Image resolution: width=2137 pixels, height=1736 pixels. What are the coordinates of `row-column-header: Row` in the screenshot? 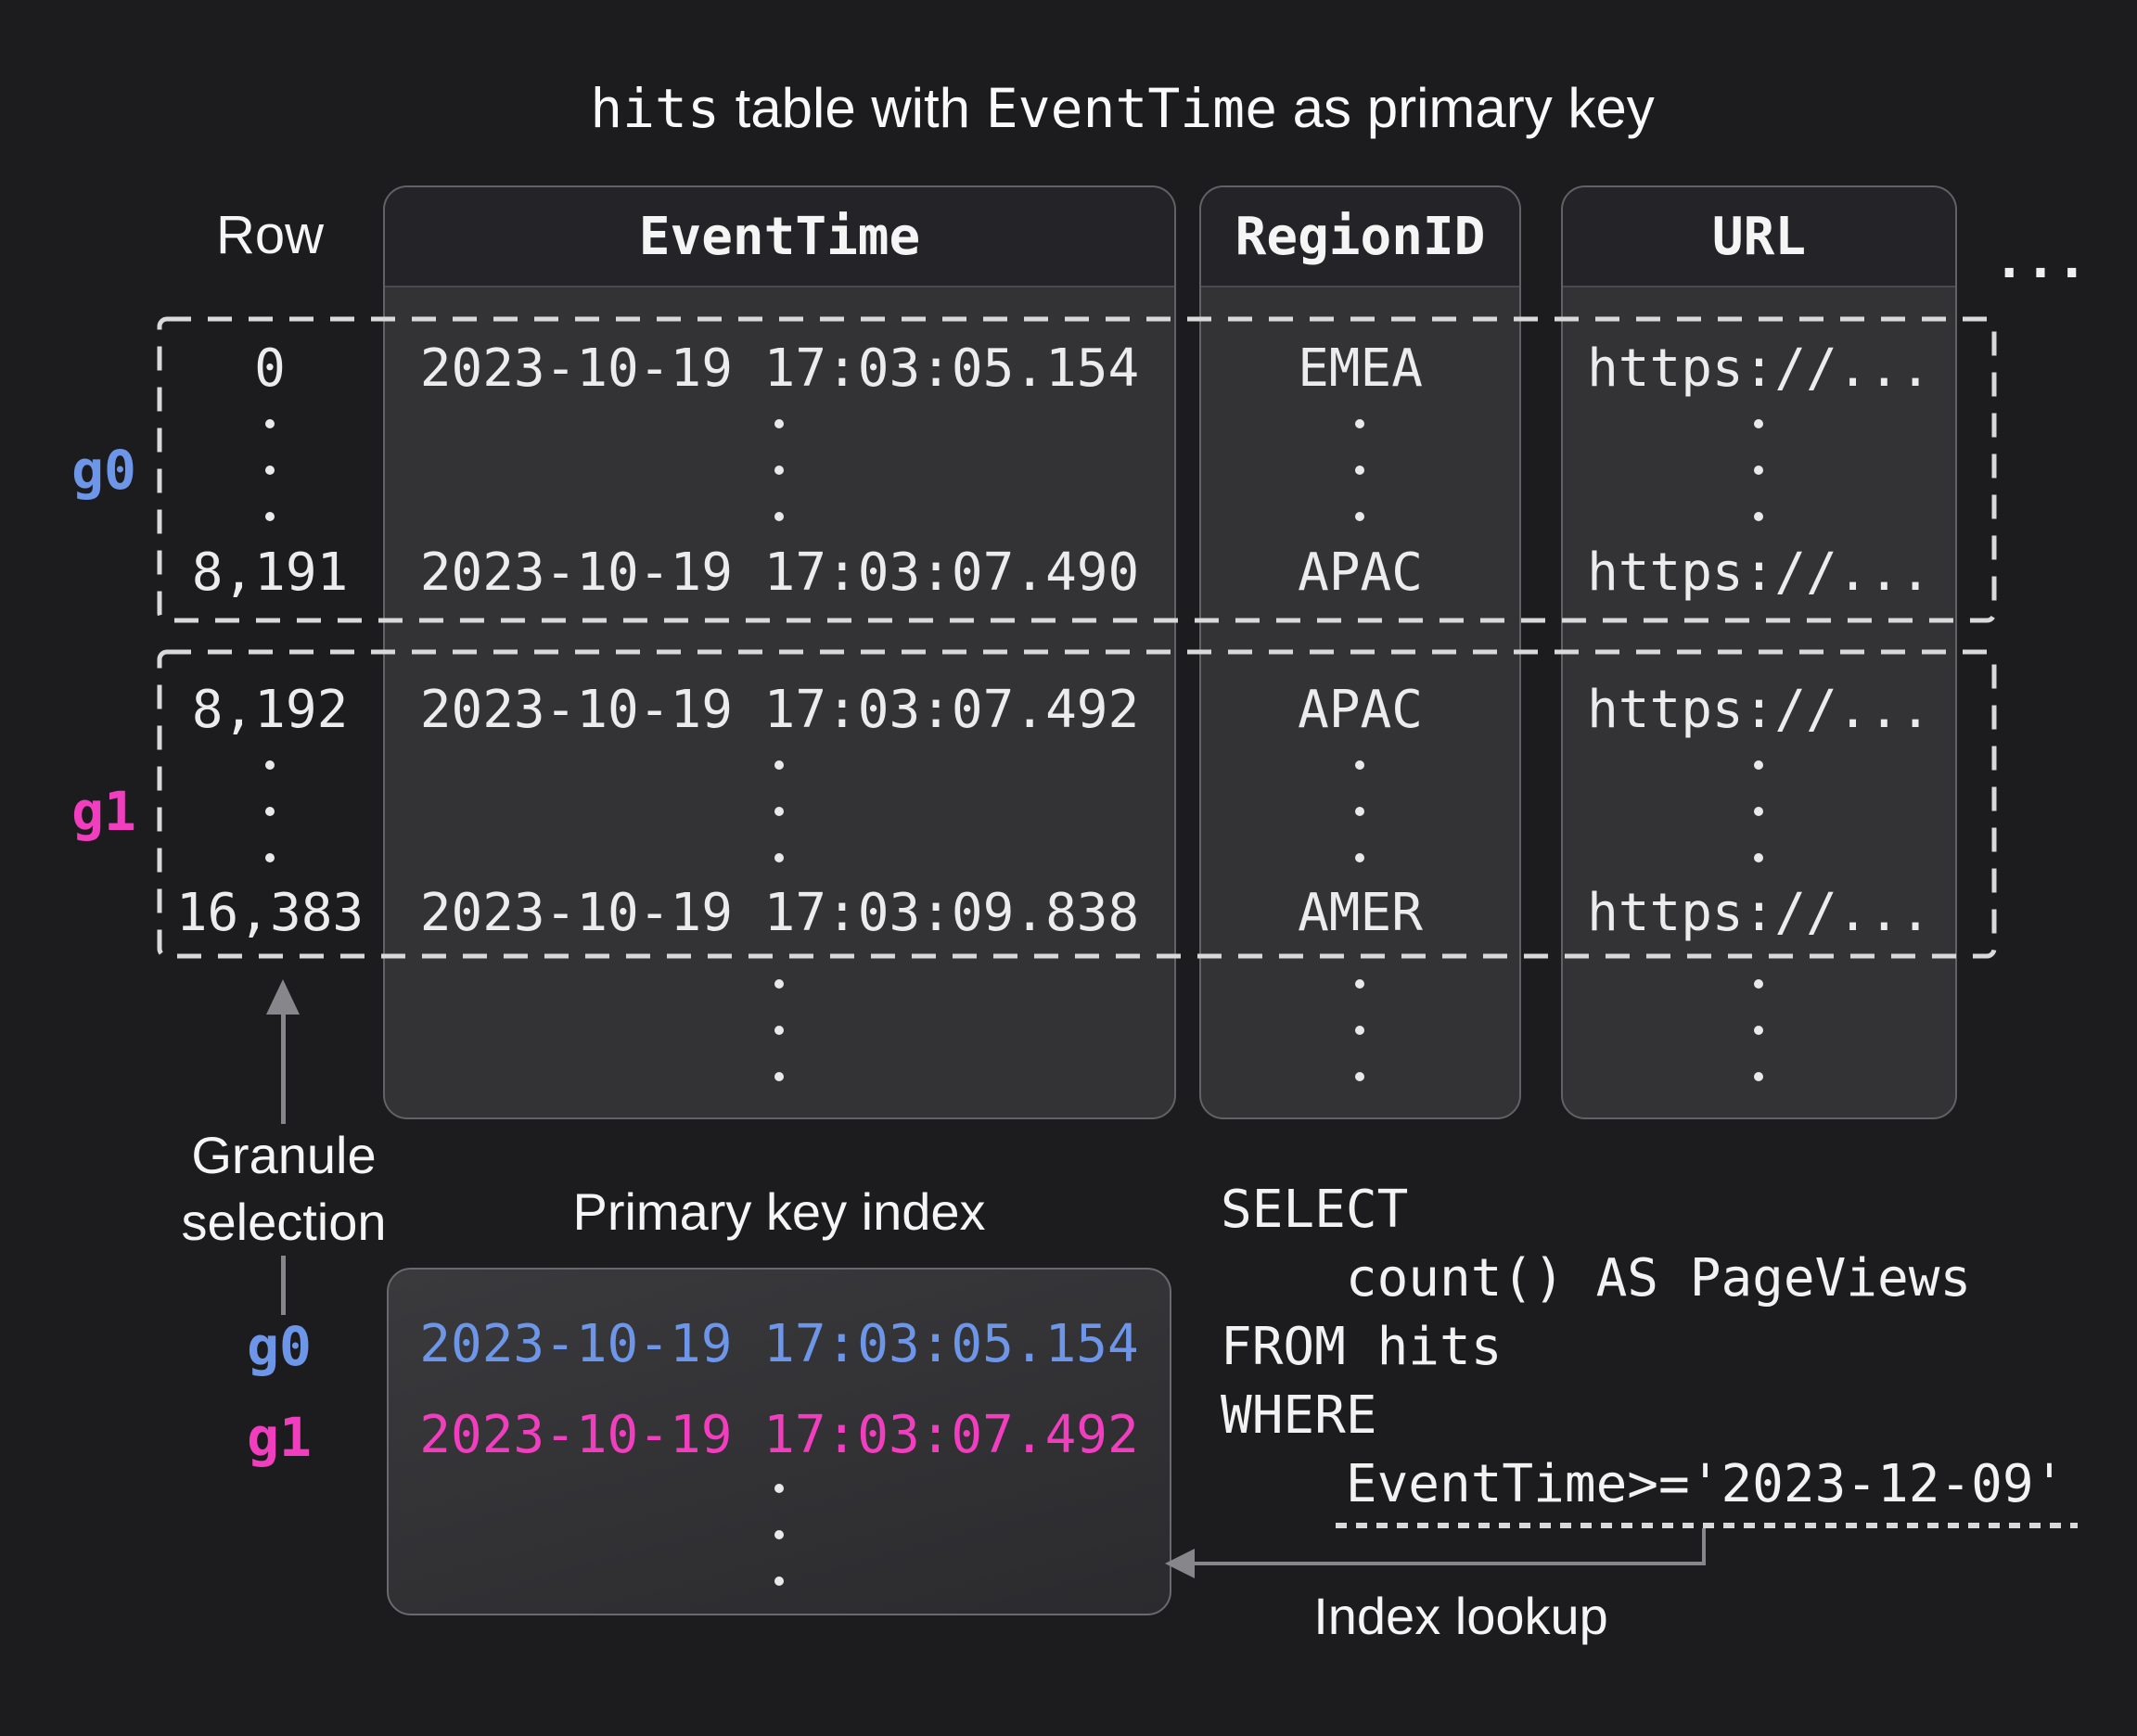 It's located at (270, 234).